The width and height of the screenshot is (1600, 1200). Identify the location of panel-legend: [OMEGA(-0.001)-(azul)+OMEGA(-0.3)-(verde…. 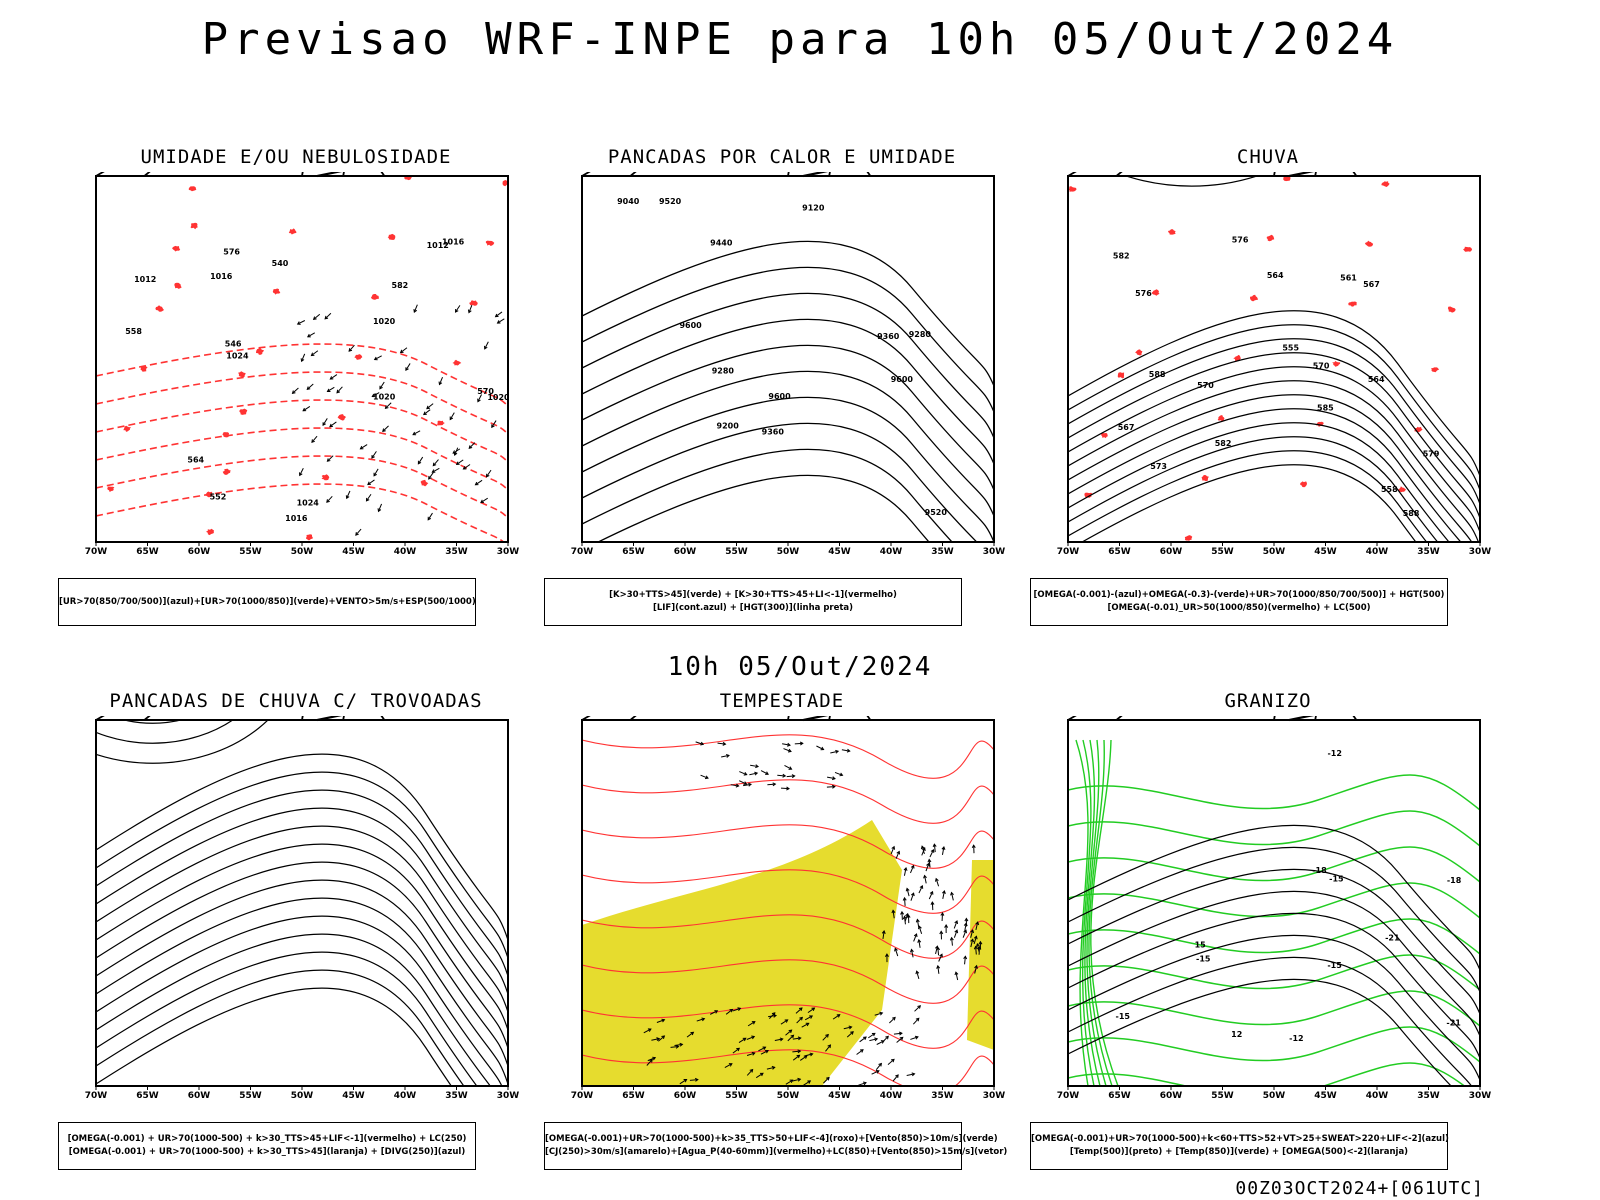
(1239, 602).